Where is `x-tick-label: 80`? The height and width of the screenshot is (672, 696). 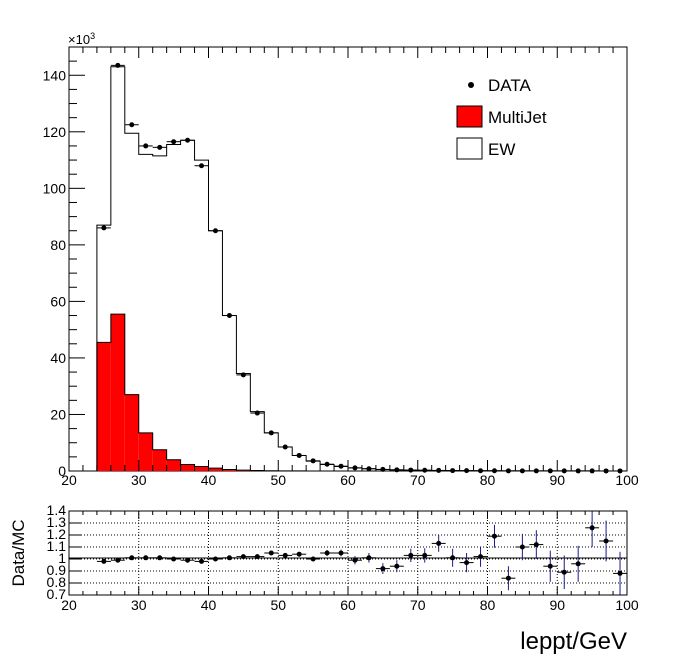
x-tick-label: 80 is located at coordinates (488, 480).